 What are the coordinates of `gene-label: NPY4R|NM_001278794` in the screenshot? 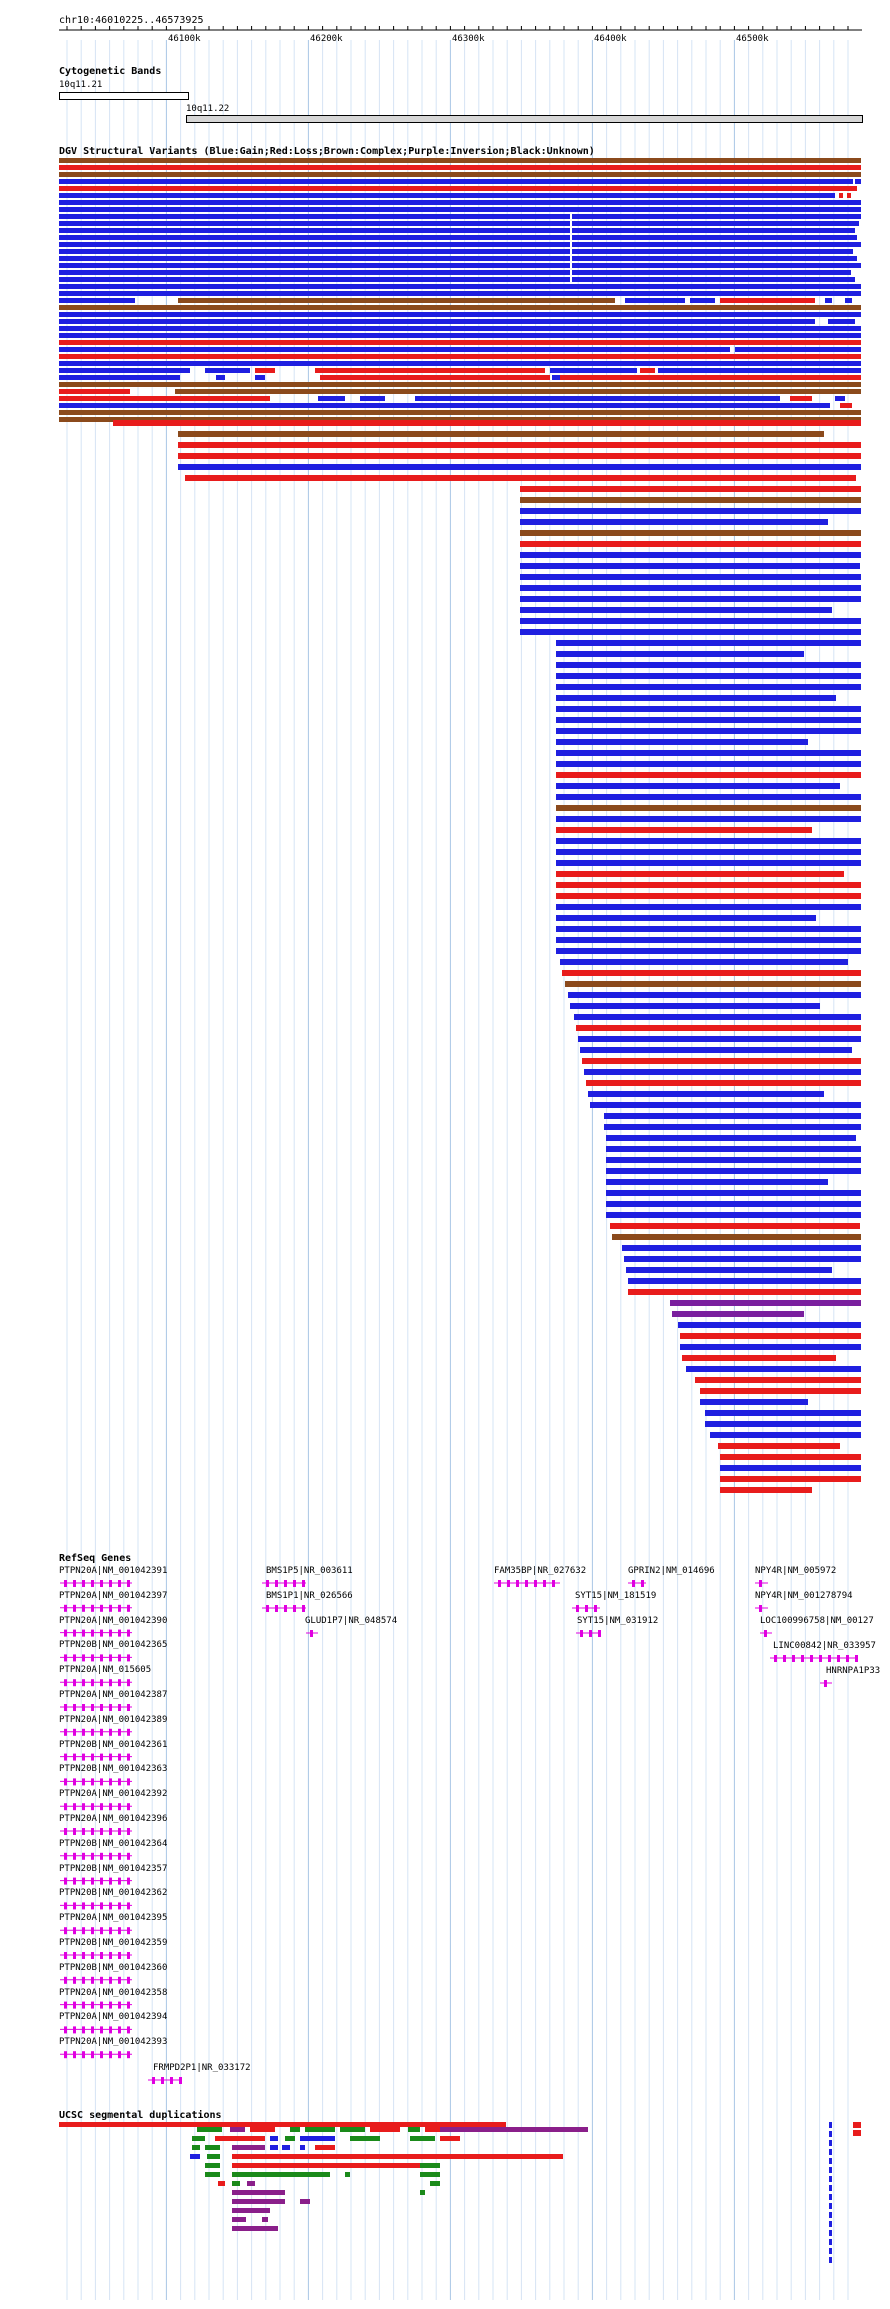 It's located at (804, 1596).